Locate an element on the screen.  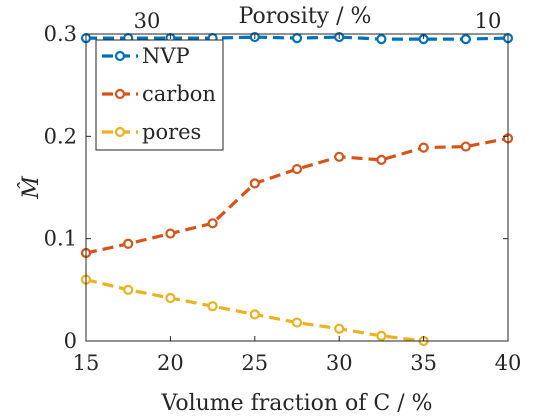
y-tick-label: 0.1 is located at coordinates (60, 239).